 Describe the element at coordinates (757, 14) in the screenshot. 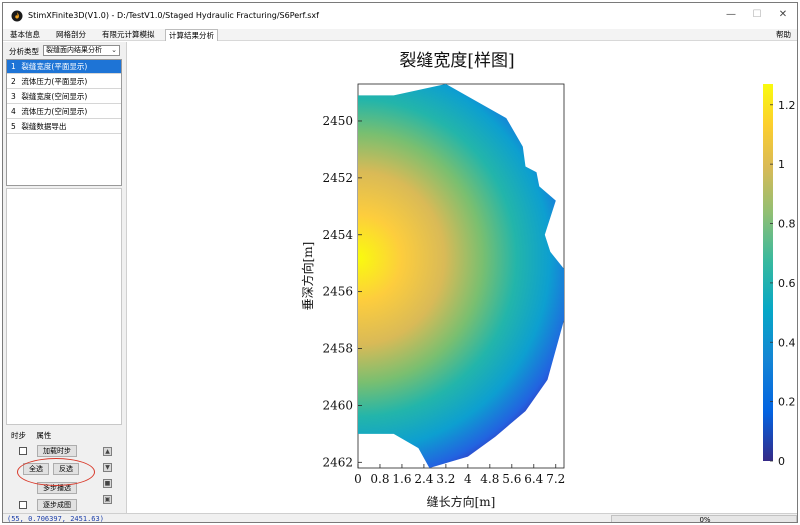

I see `maximize-button: ☐` at that location.